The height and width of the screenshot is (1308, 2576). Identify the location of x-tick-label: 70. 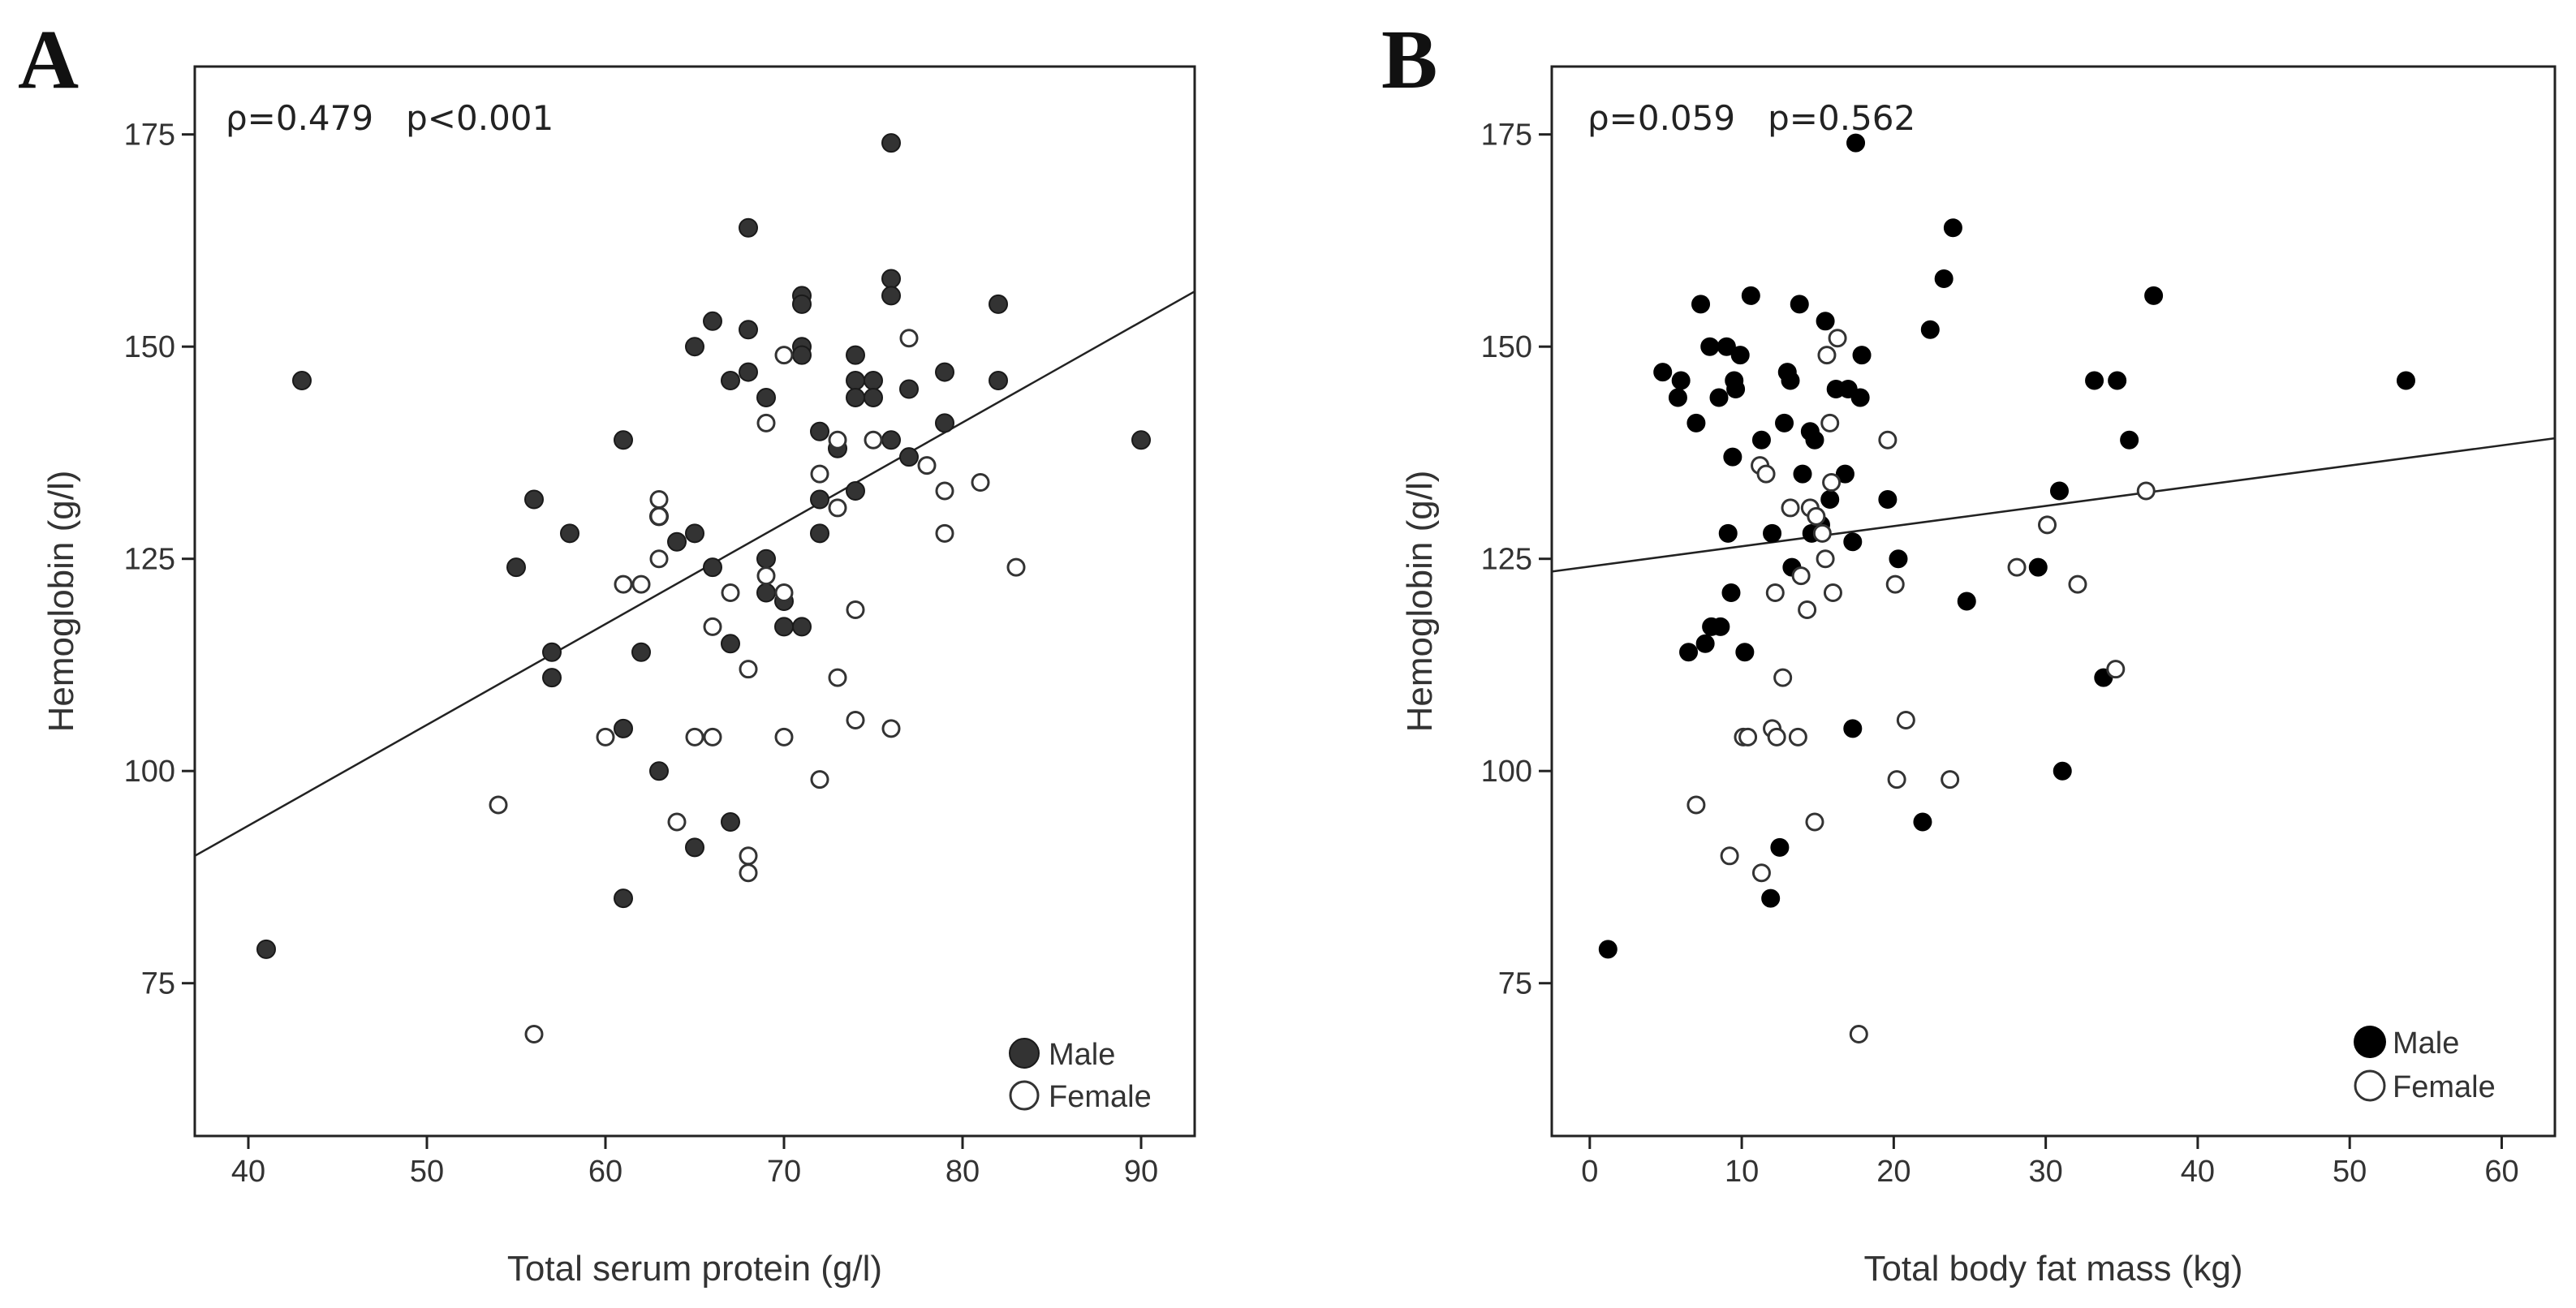
(784, 1172).